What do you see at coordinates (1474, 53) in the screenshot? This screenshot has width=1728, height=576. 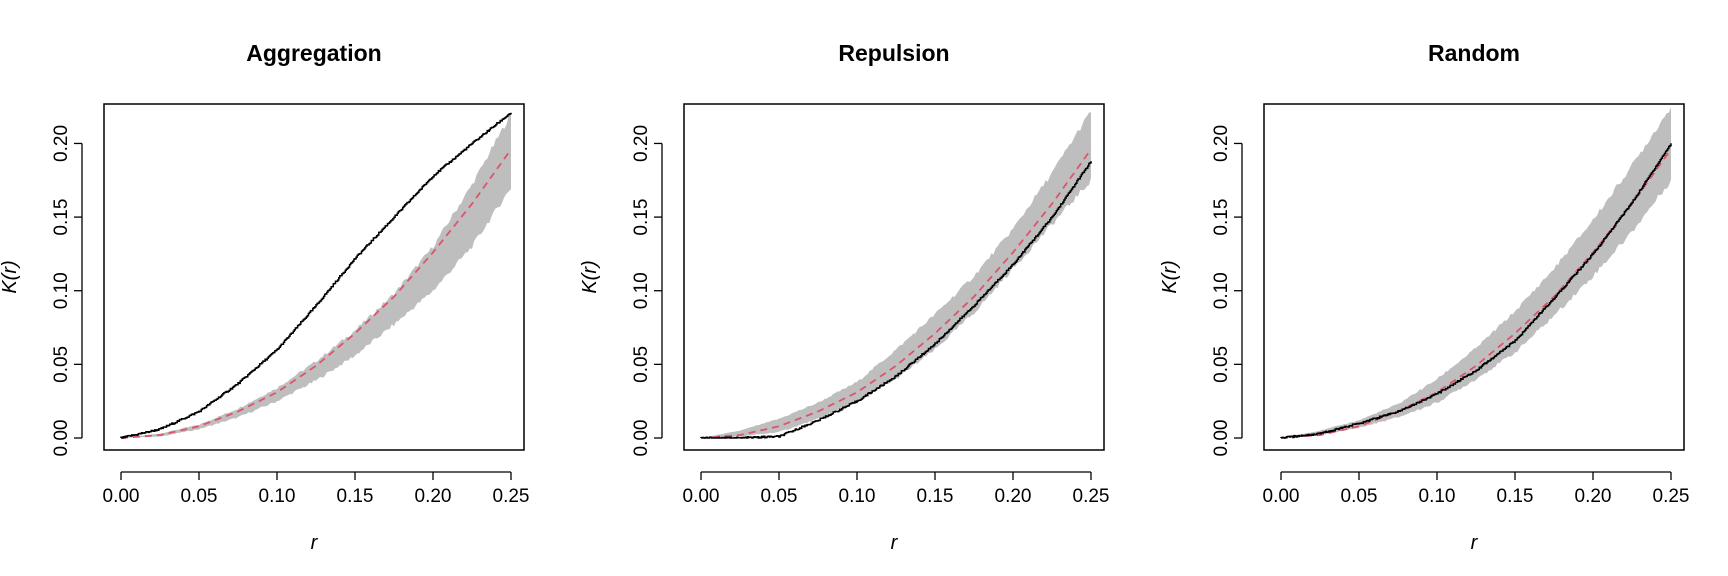 I see `panel-title: Random` at bounding box center [1474, 53].